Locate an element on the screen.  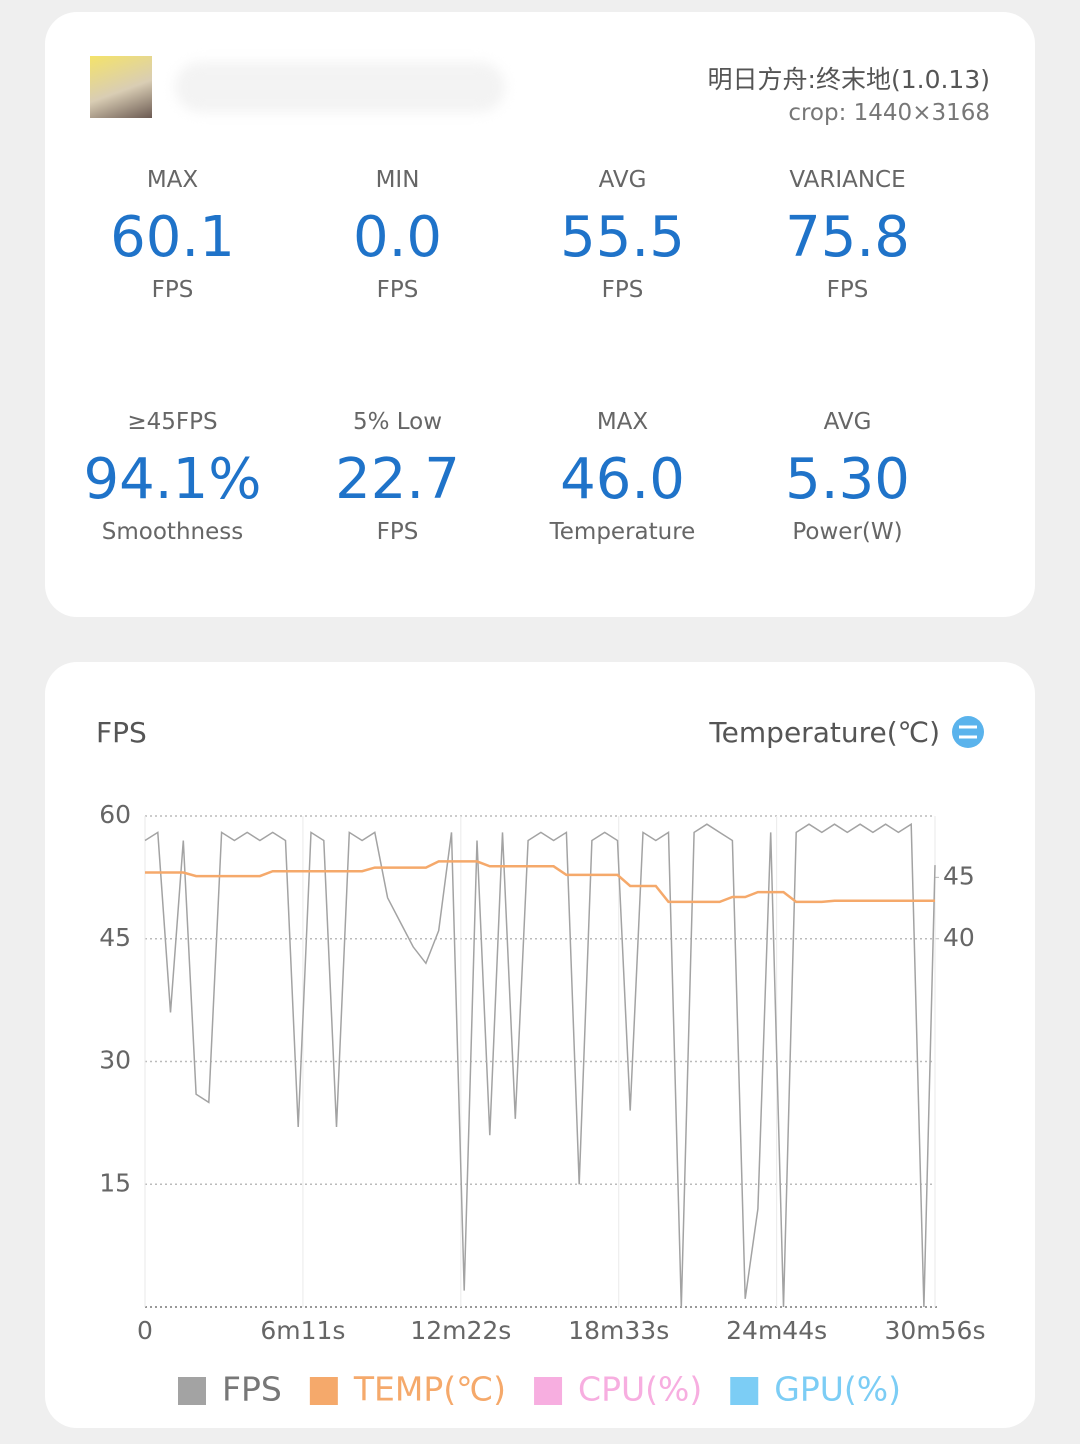
stat: MAX 46.0 Temperature is located at coordinates (622, 477).